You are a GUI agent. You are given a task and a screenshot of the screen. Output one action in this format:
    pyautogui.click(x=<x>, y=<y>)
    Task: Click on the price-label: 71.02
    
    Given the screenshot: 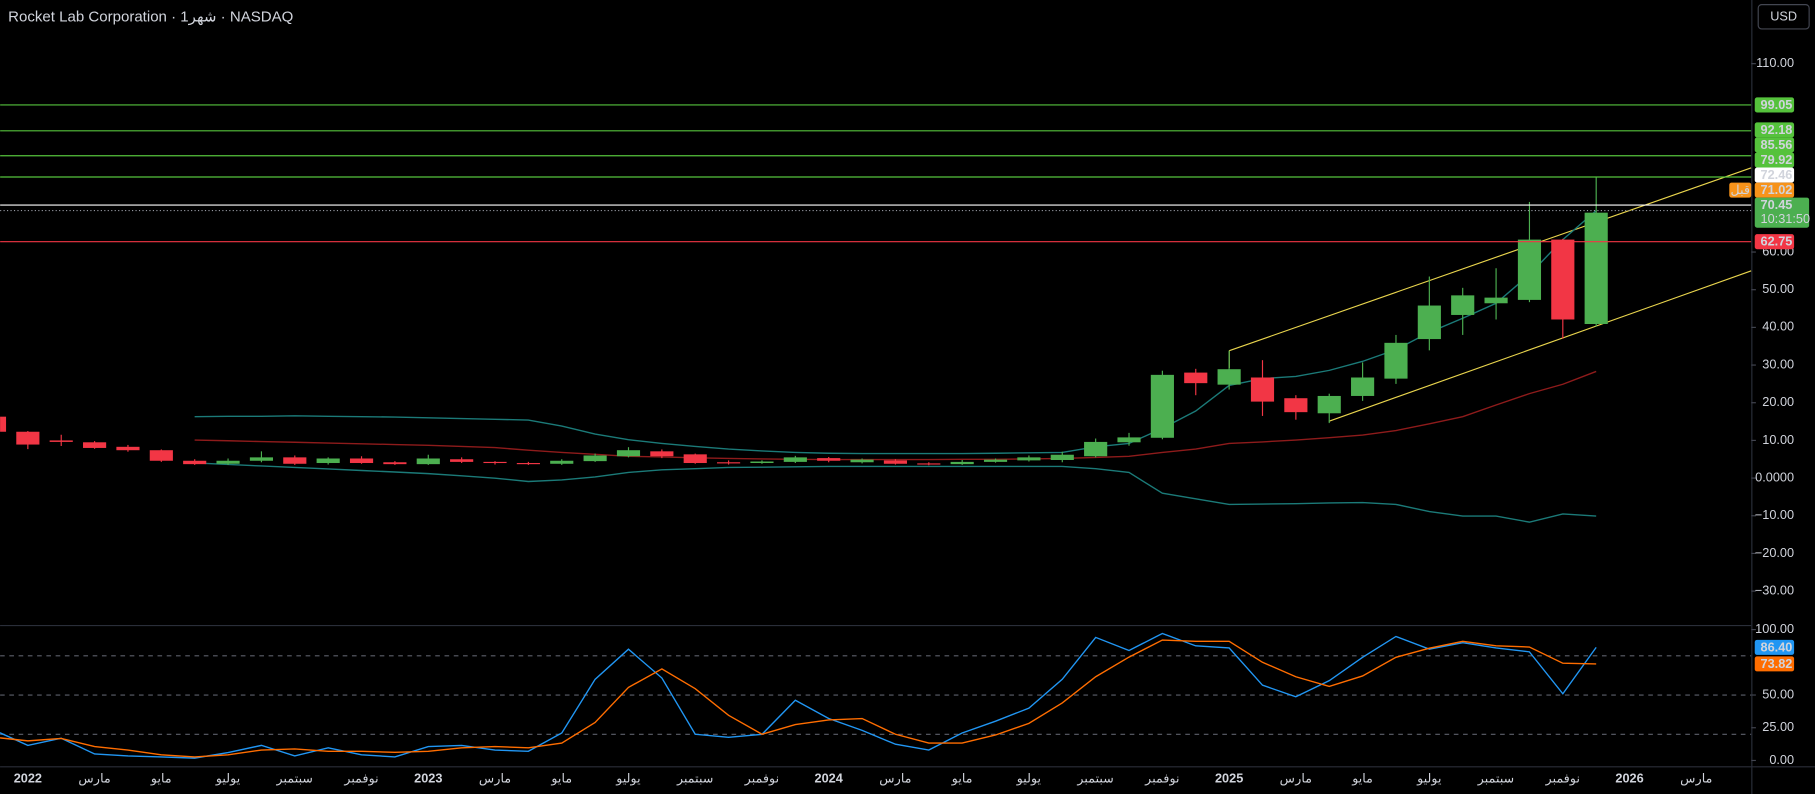 What is the action you would take?
    pyautogui.click(x=1777, y=189)
    